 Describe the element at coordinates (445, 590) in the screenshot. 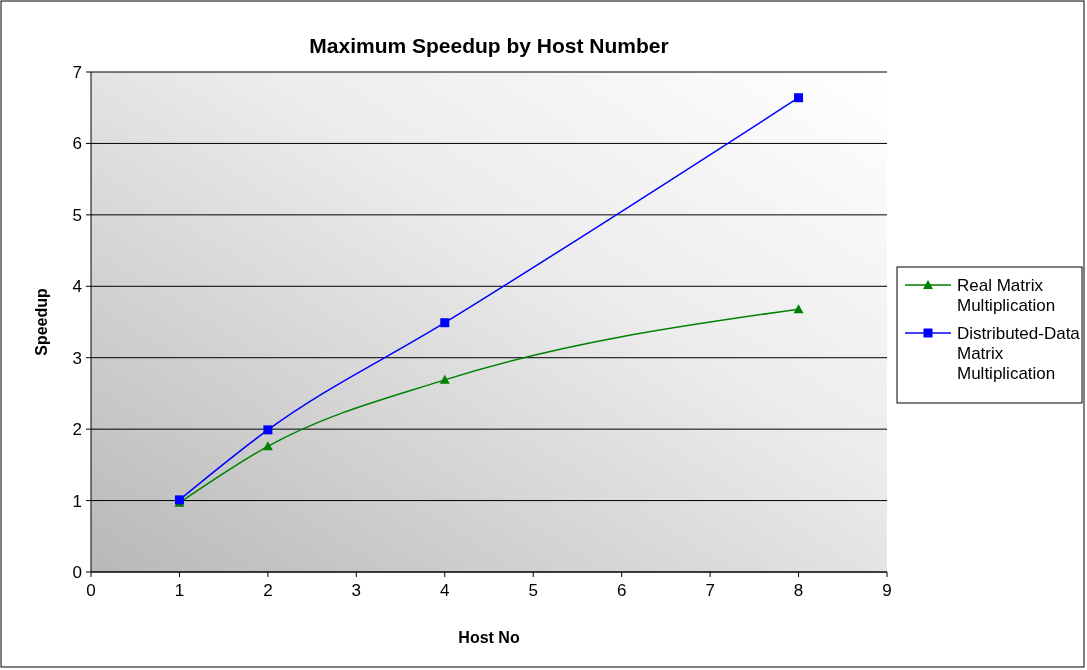

I see `x-tick-label: 4` at that location.